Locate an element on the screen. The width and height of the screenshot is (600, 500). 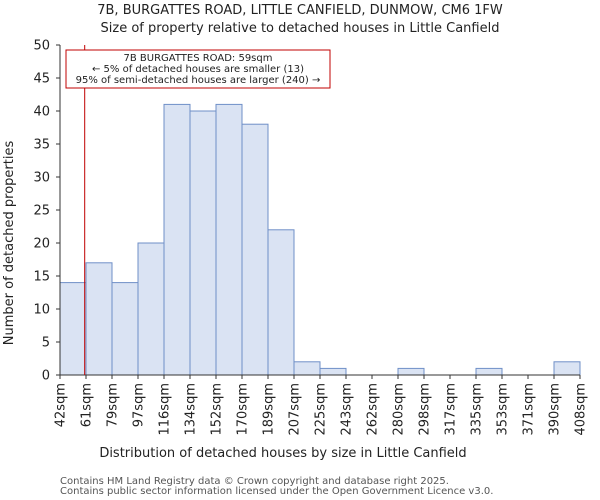
y-tick-label-25: 25 is located at coordinates (41, 211).